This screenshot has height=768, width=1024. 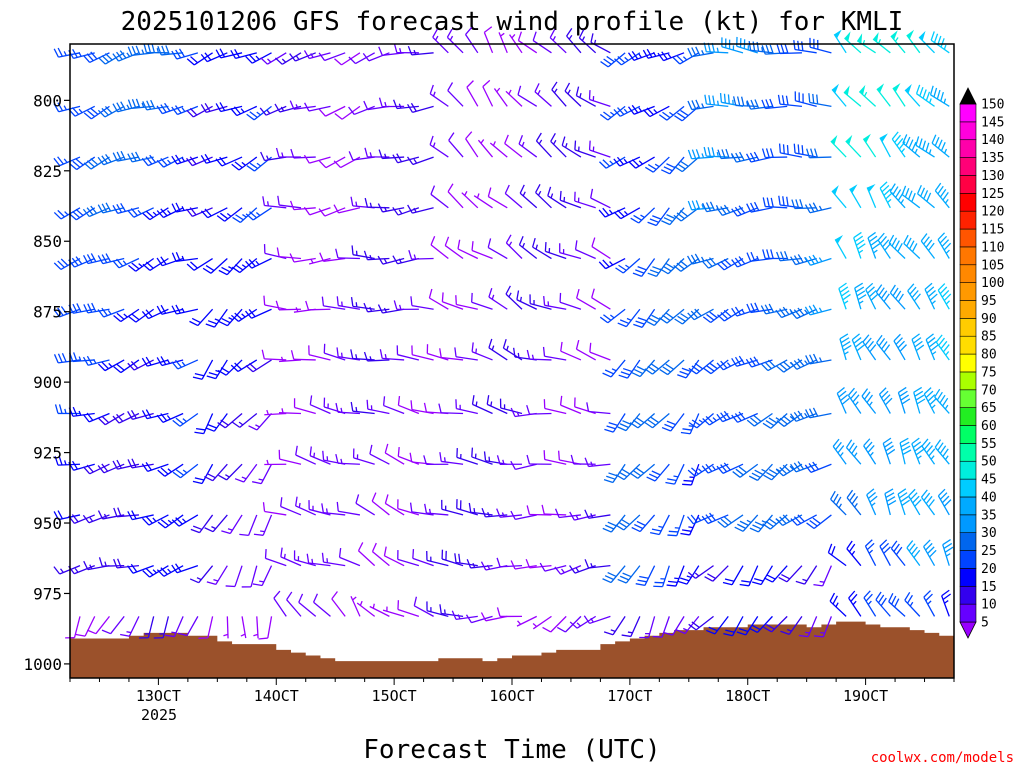 I want to click on x-axis-title: Forecast Time (UTC), so click(x=511, y=750).